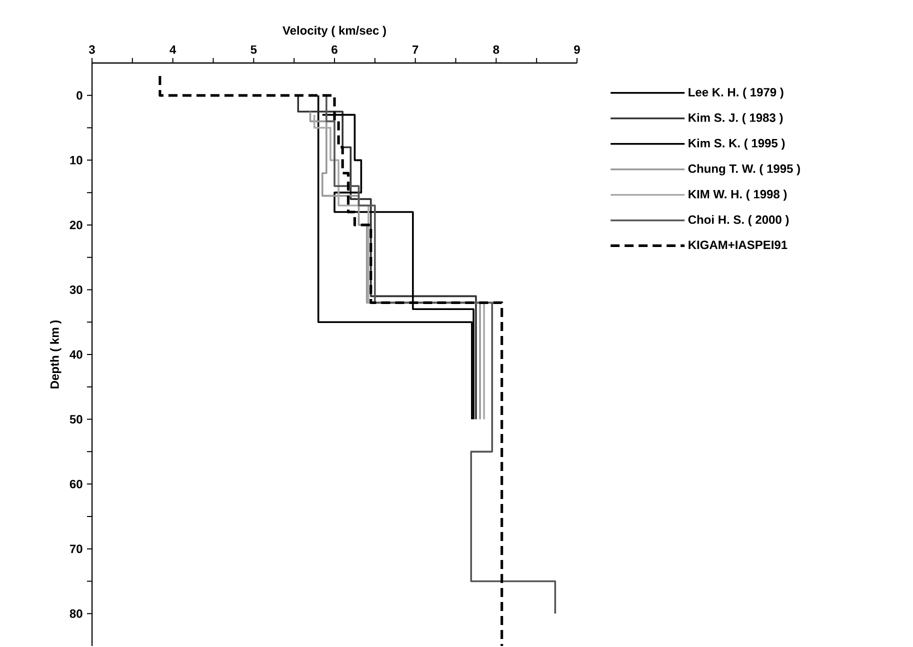  I want to click on x-axis-title: Velocity ( km/sec ), so click(334, 31).